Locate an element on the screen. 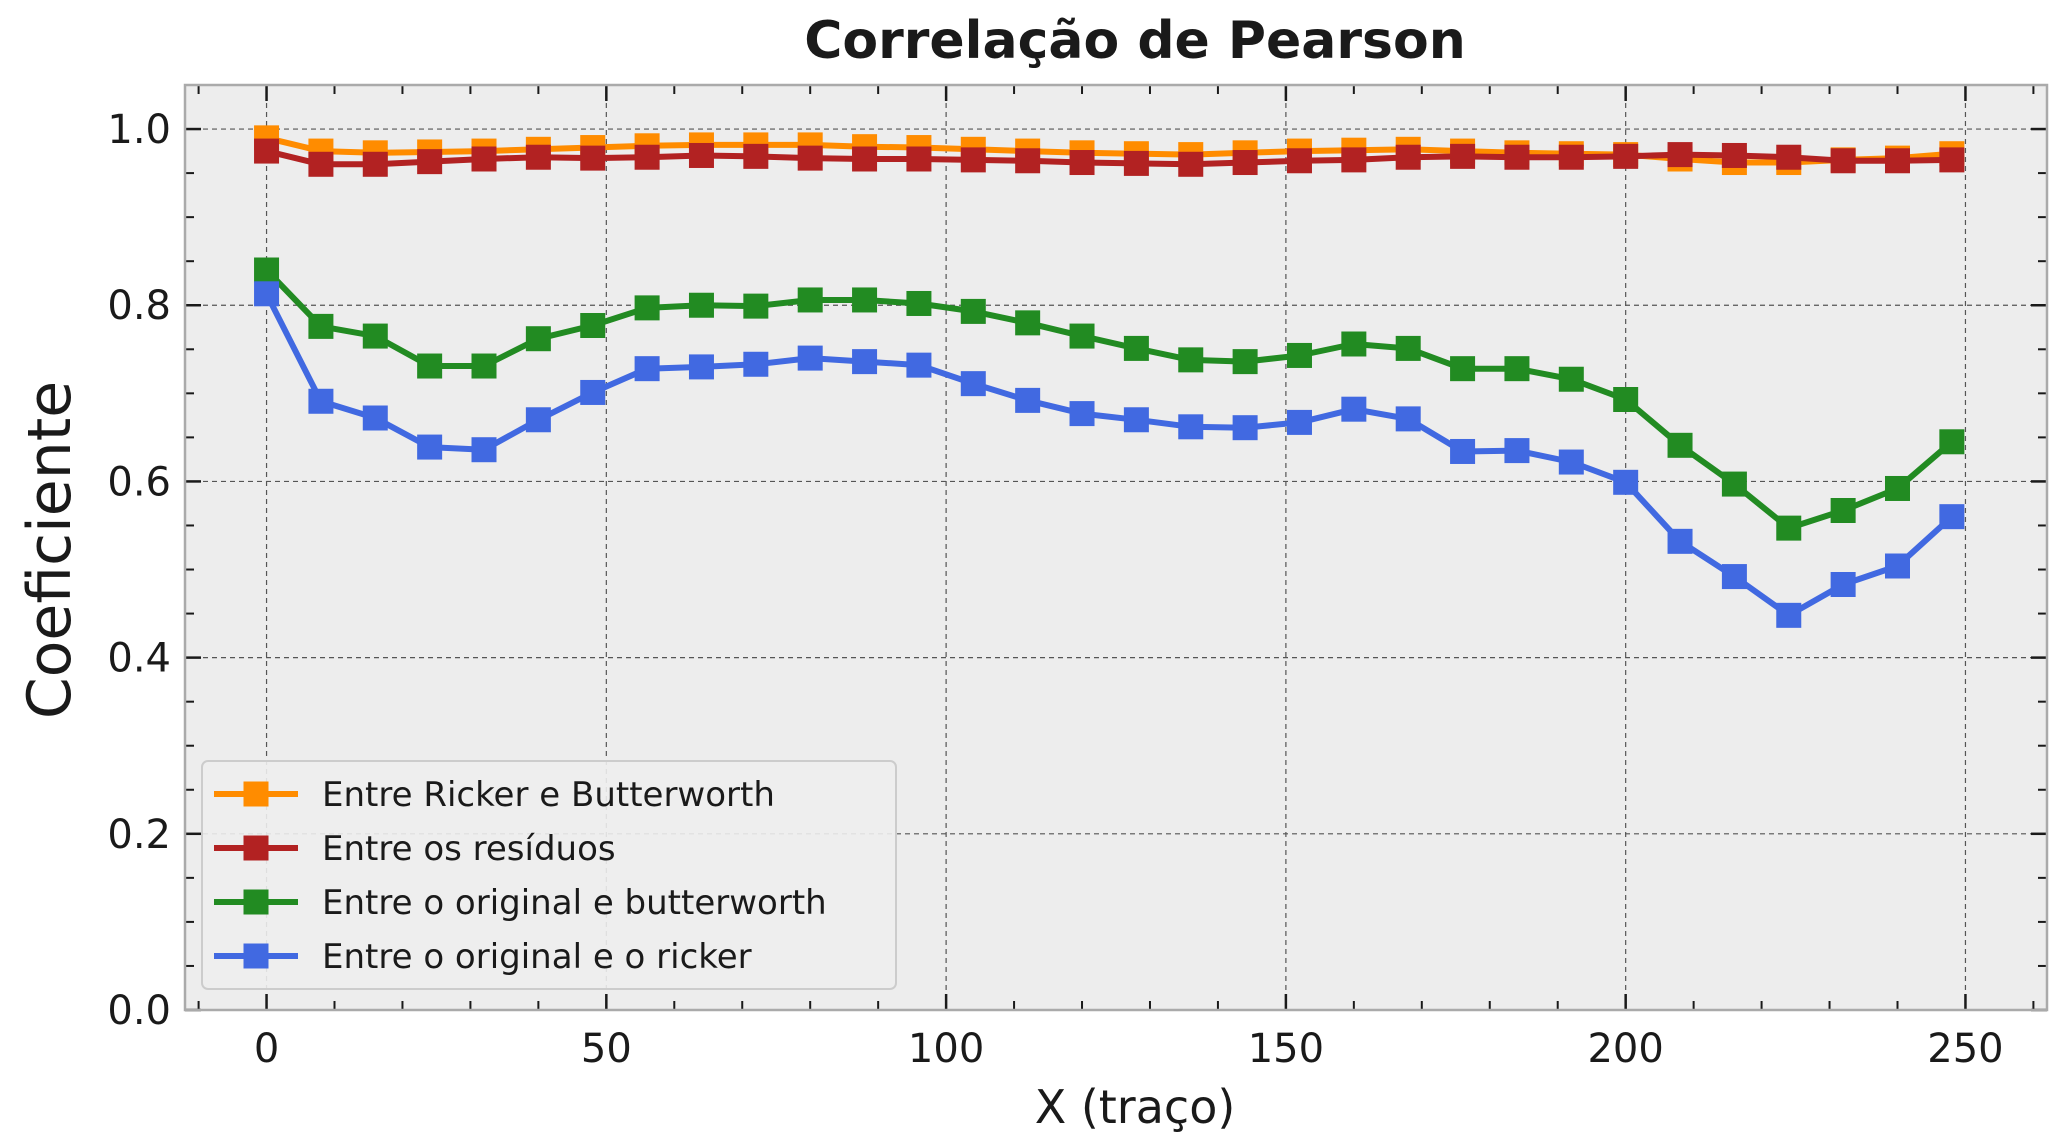  y-tick-label-5: 1.0 is located at coordinates (139, 130).